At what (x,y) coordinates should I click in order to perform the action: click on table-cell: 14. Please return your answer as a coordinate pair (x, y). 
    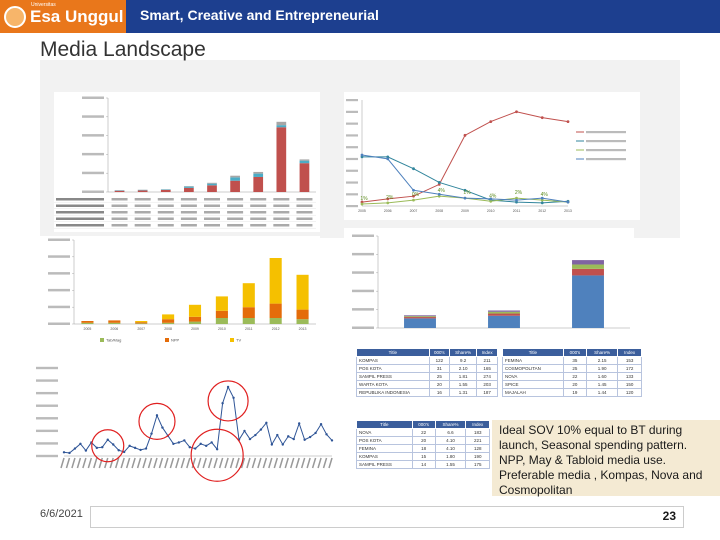
    Looking at the image, I should click on (423, 464).